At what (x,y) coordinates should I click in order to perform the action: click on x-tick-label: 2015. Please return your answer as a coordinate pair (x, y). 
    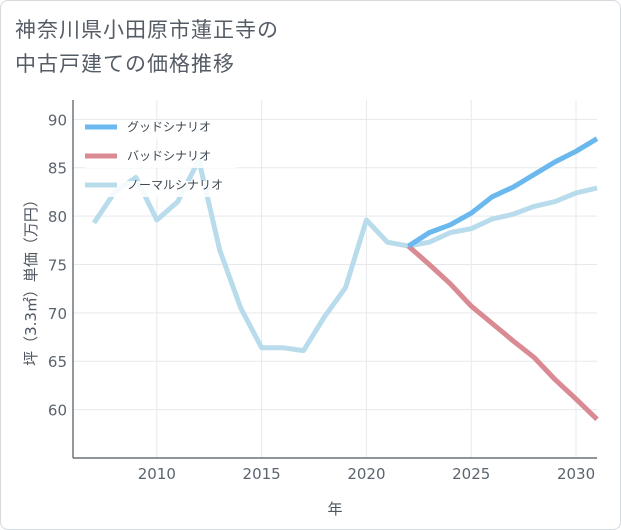
    Looking at the image, I should click on (262, 474).